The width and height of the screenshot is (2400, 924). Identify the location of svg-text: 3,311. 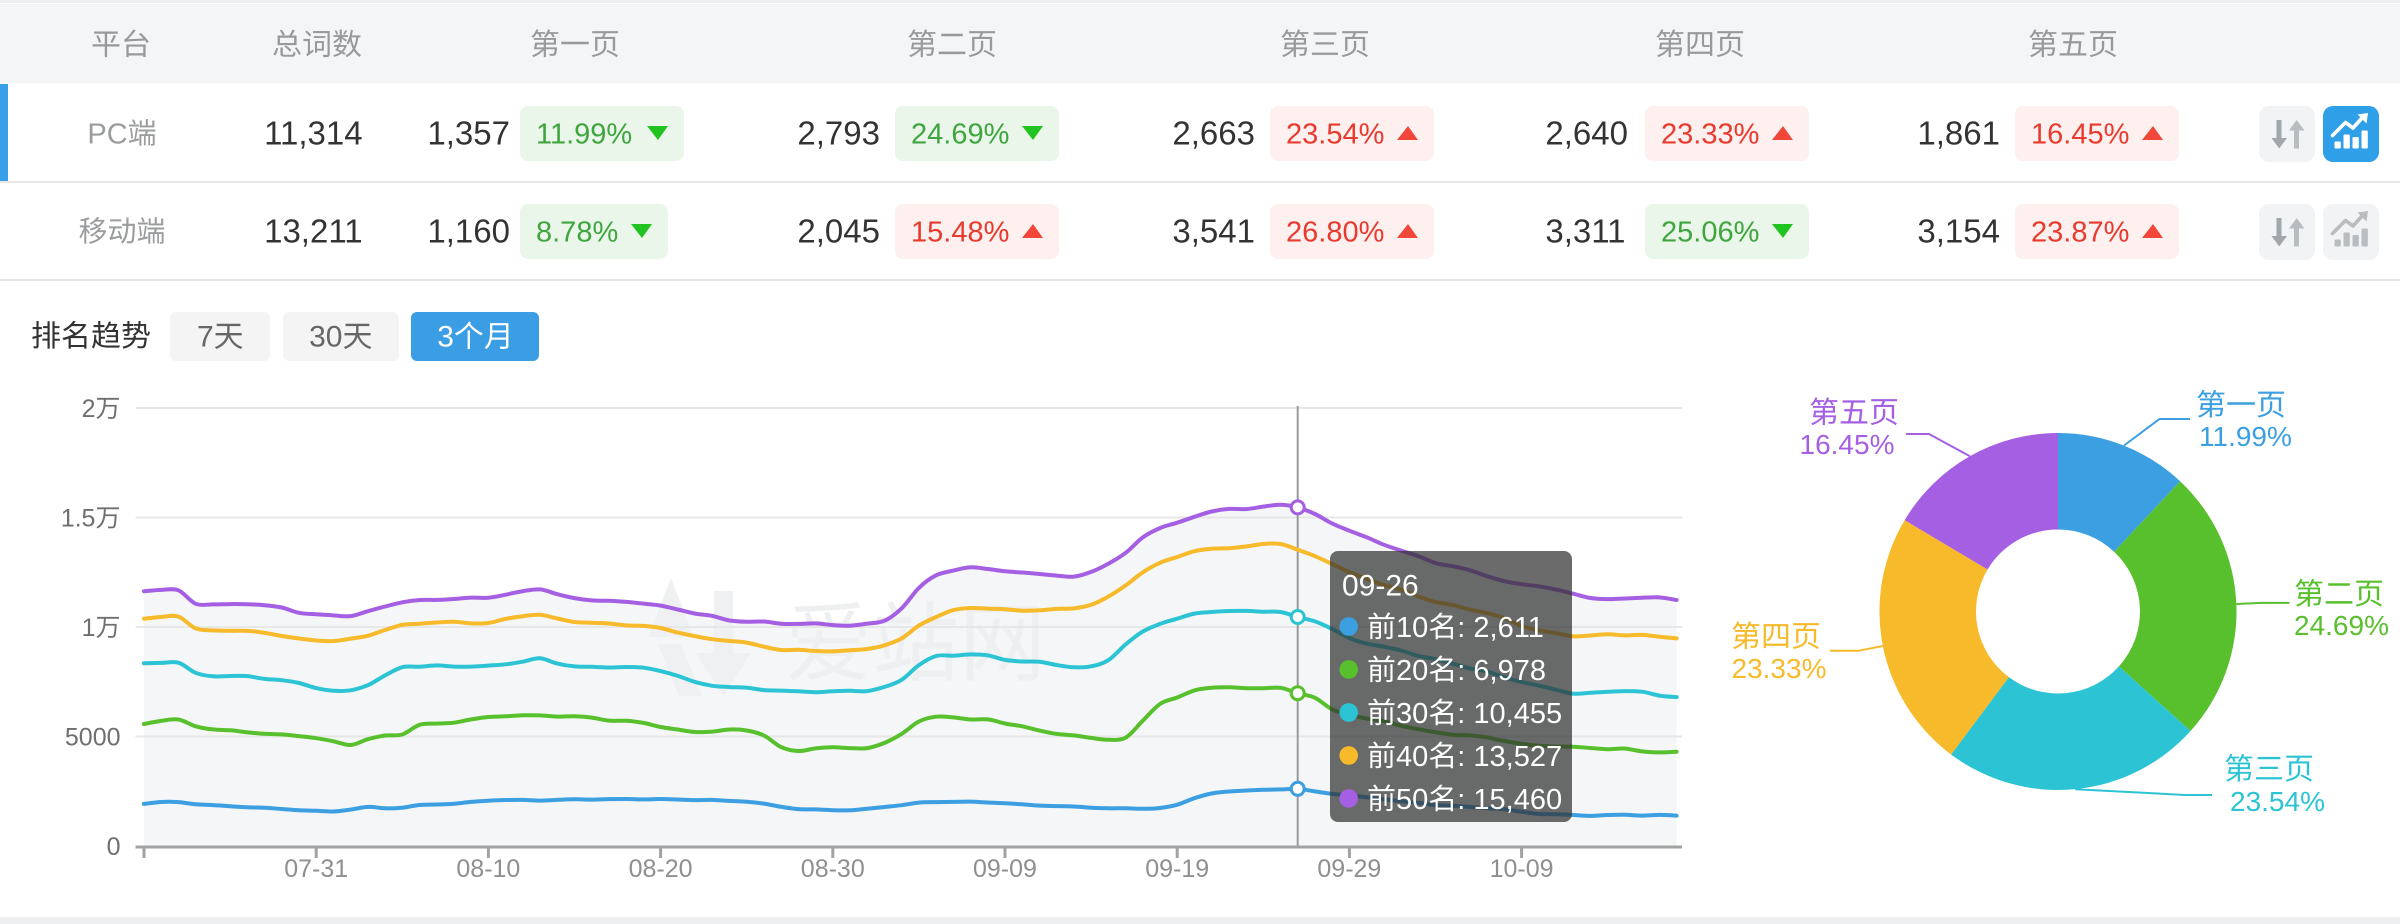
(1585, 231).